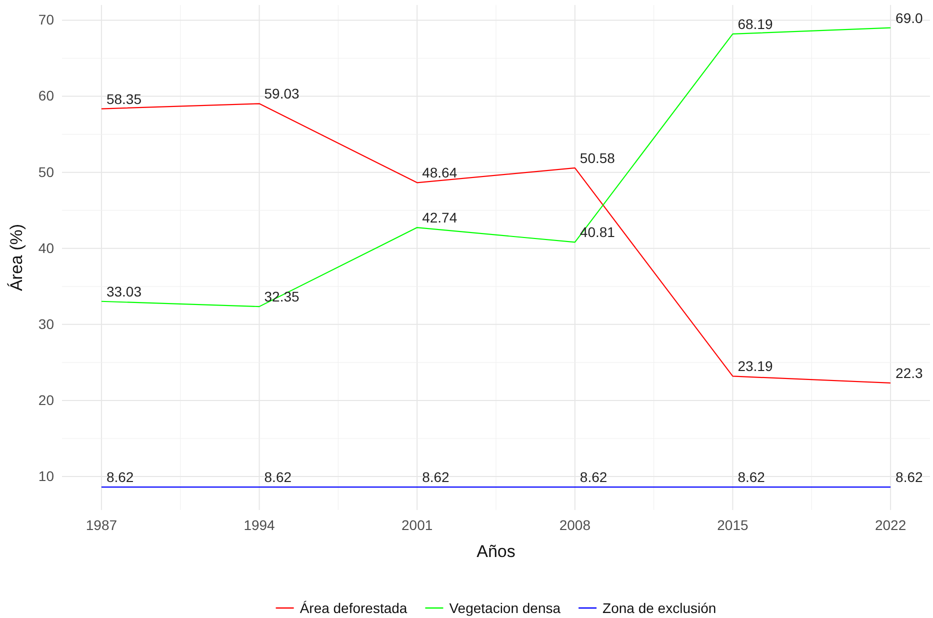  I want to click on data-label: 58.35, so click(124, 98).